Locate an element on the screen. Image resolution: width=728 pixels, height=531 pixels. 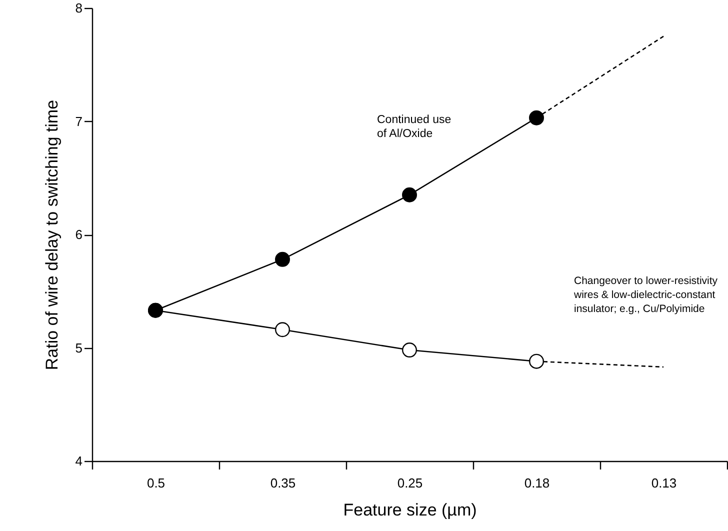
y-tick-label: 5 is located at coordinates (78, 348).